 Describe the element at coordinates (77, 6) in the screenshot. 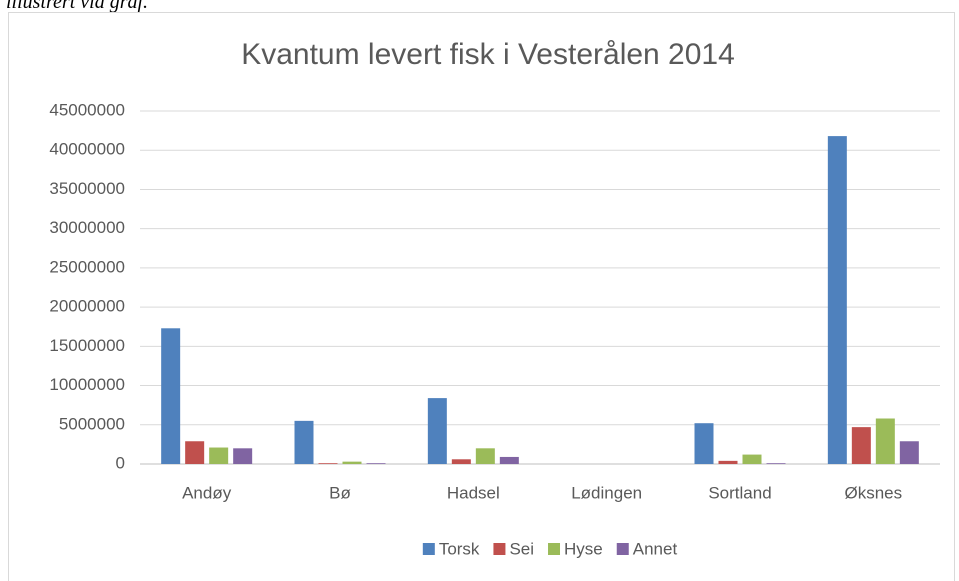

I see `caption: illustrert via graf.` at that location.